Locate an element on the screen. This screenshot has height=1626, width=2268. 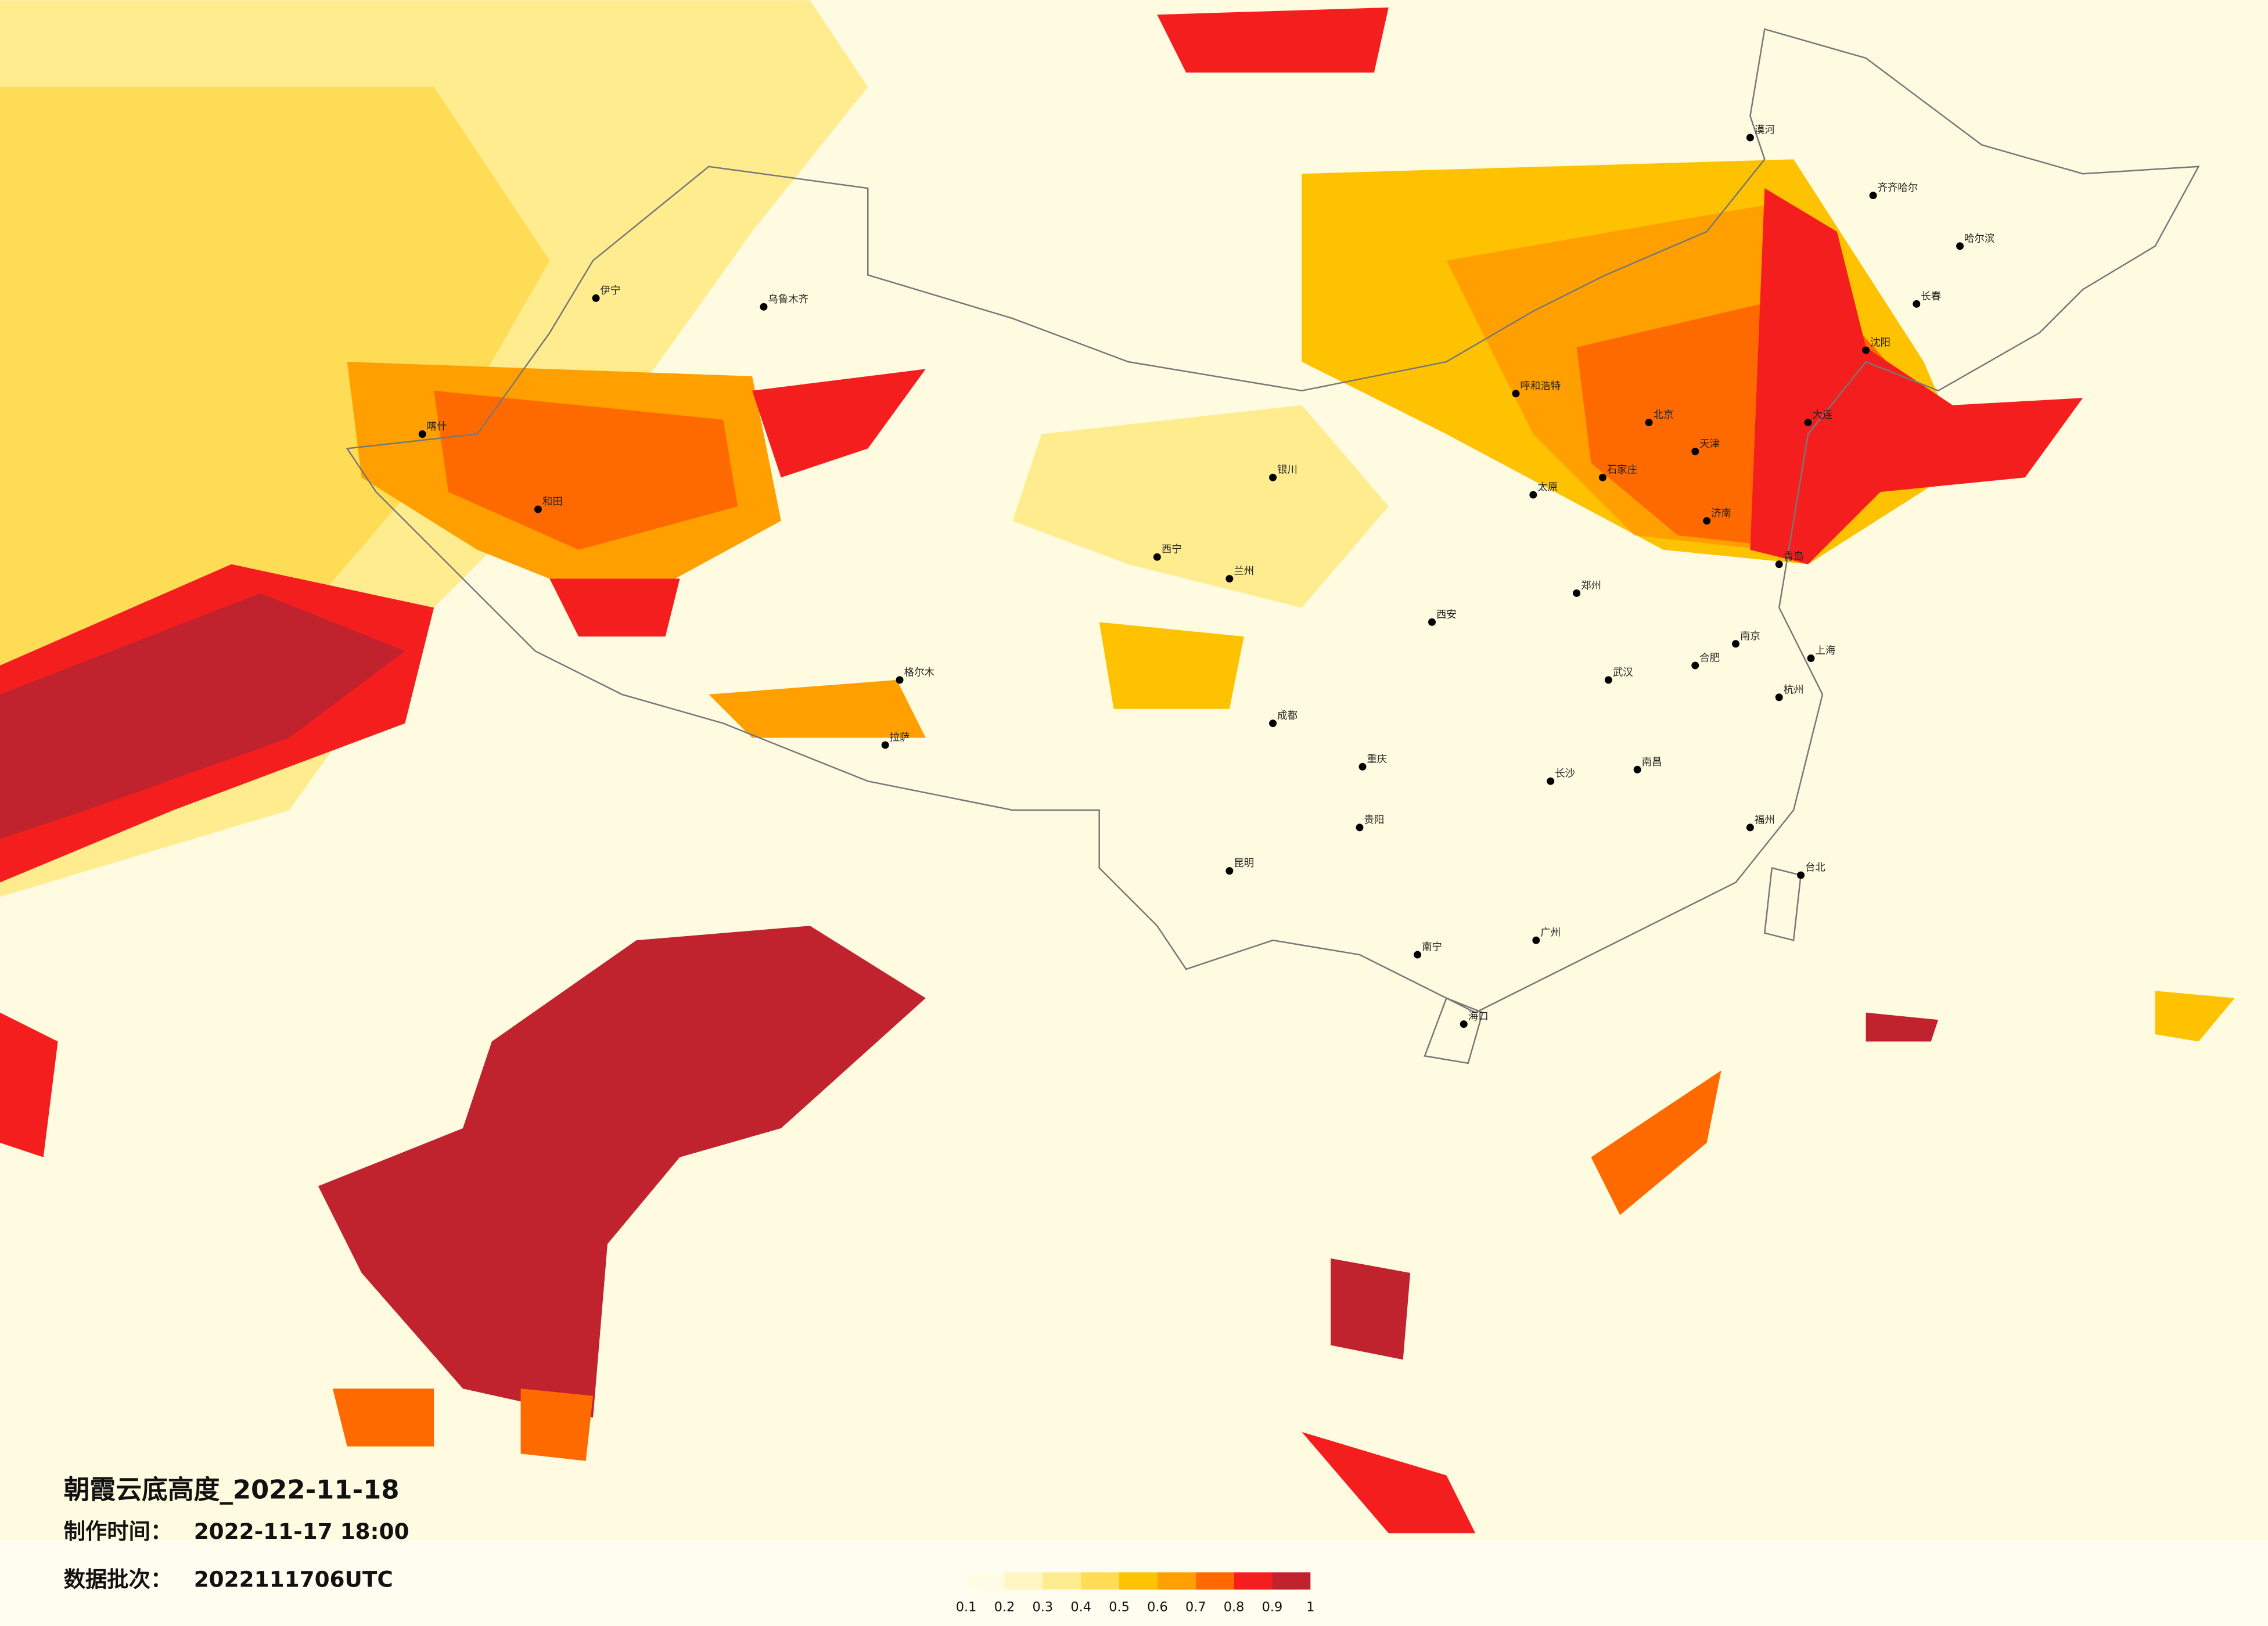
city-label: 西安 is located at coordinates (1446, 615).